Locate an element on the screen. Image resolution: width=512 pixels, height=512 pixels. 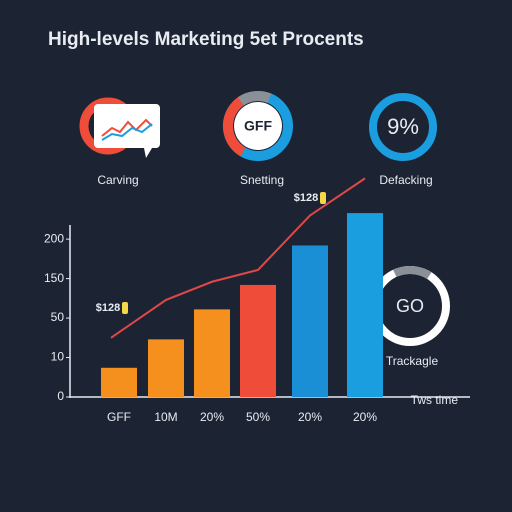
x-tick-label: GFF is located at coordinates (119, 417).